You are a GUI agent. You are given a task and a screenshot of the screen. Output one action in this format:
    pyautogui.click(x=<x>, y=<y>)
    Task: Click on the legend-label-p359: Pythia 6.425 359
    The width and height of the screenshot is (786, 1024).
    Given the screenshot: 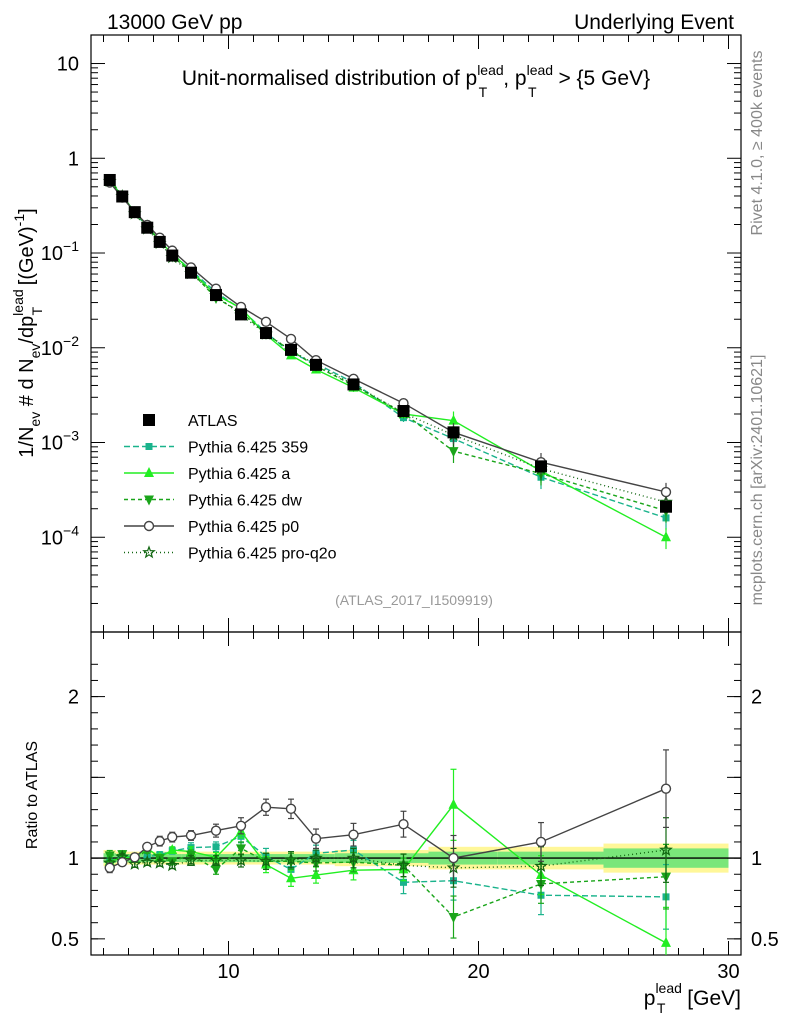 What is the action you would take?
    pyautogui.click(x=248, y=448)
    